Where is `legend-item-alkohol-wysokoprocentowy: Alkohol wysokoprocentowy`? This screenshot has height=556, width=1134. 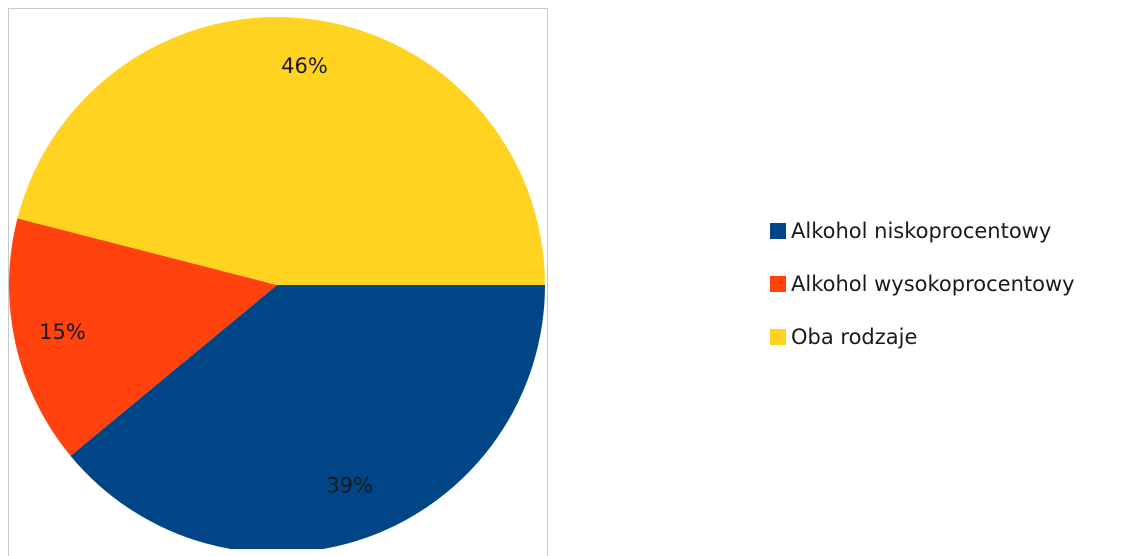 legend-item-alkohol-wysokoprocentowy: Alkohol wysokoprocentowy is located at coordinates (922, 284).